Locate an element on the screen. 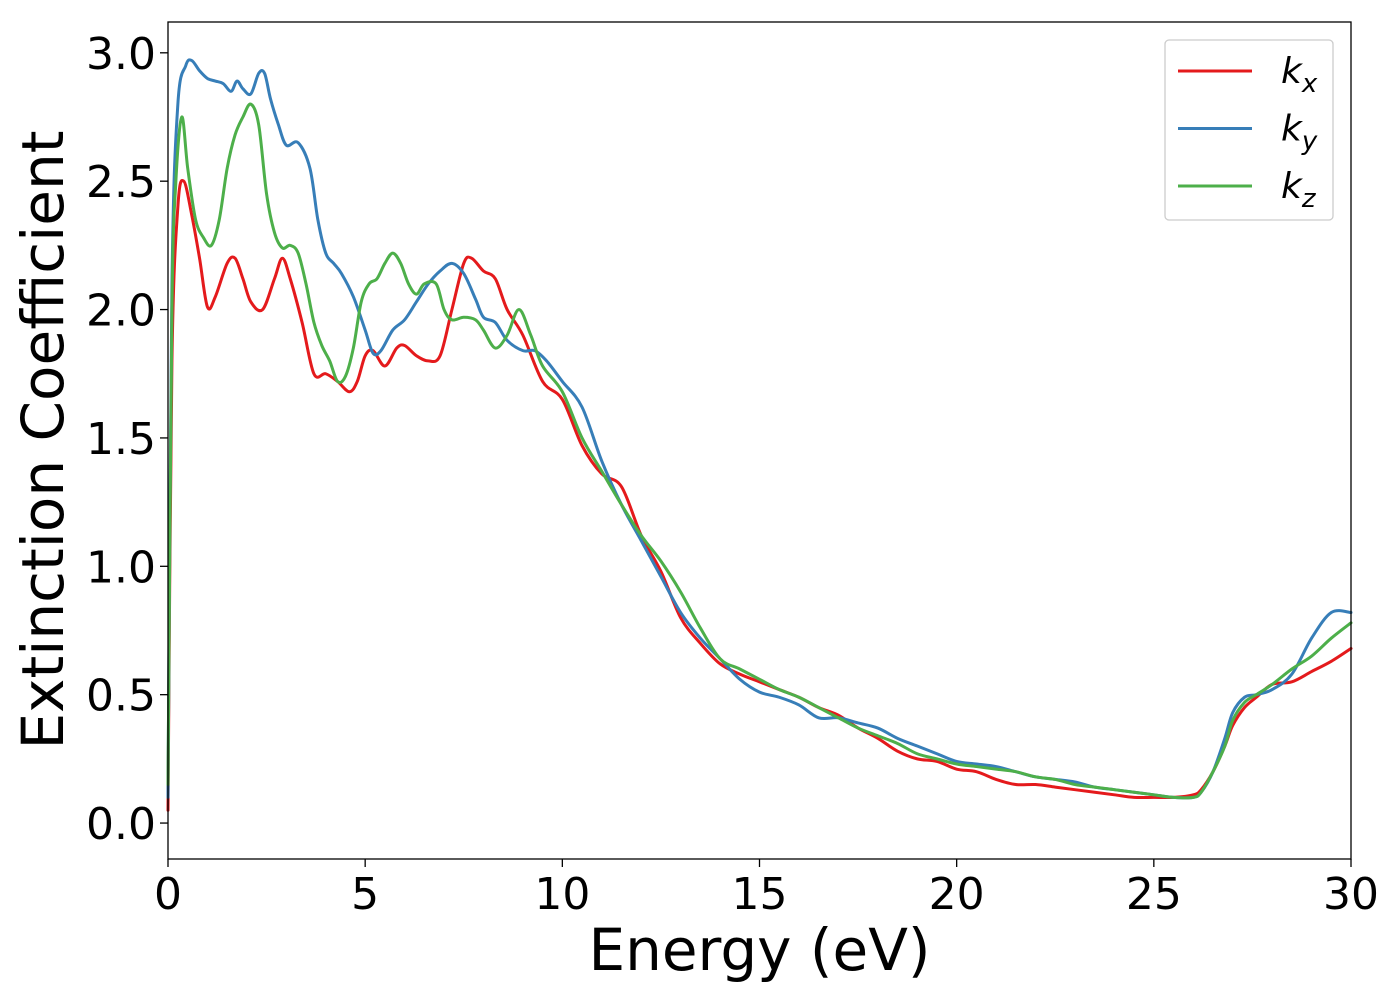  y-tick-label: 0.0 is located at coordinates (121, 824).